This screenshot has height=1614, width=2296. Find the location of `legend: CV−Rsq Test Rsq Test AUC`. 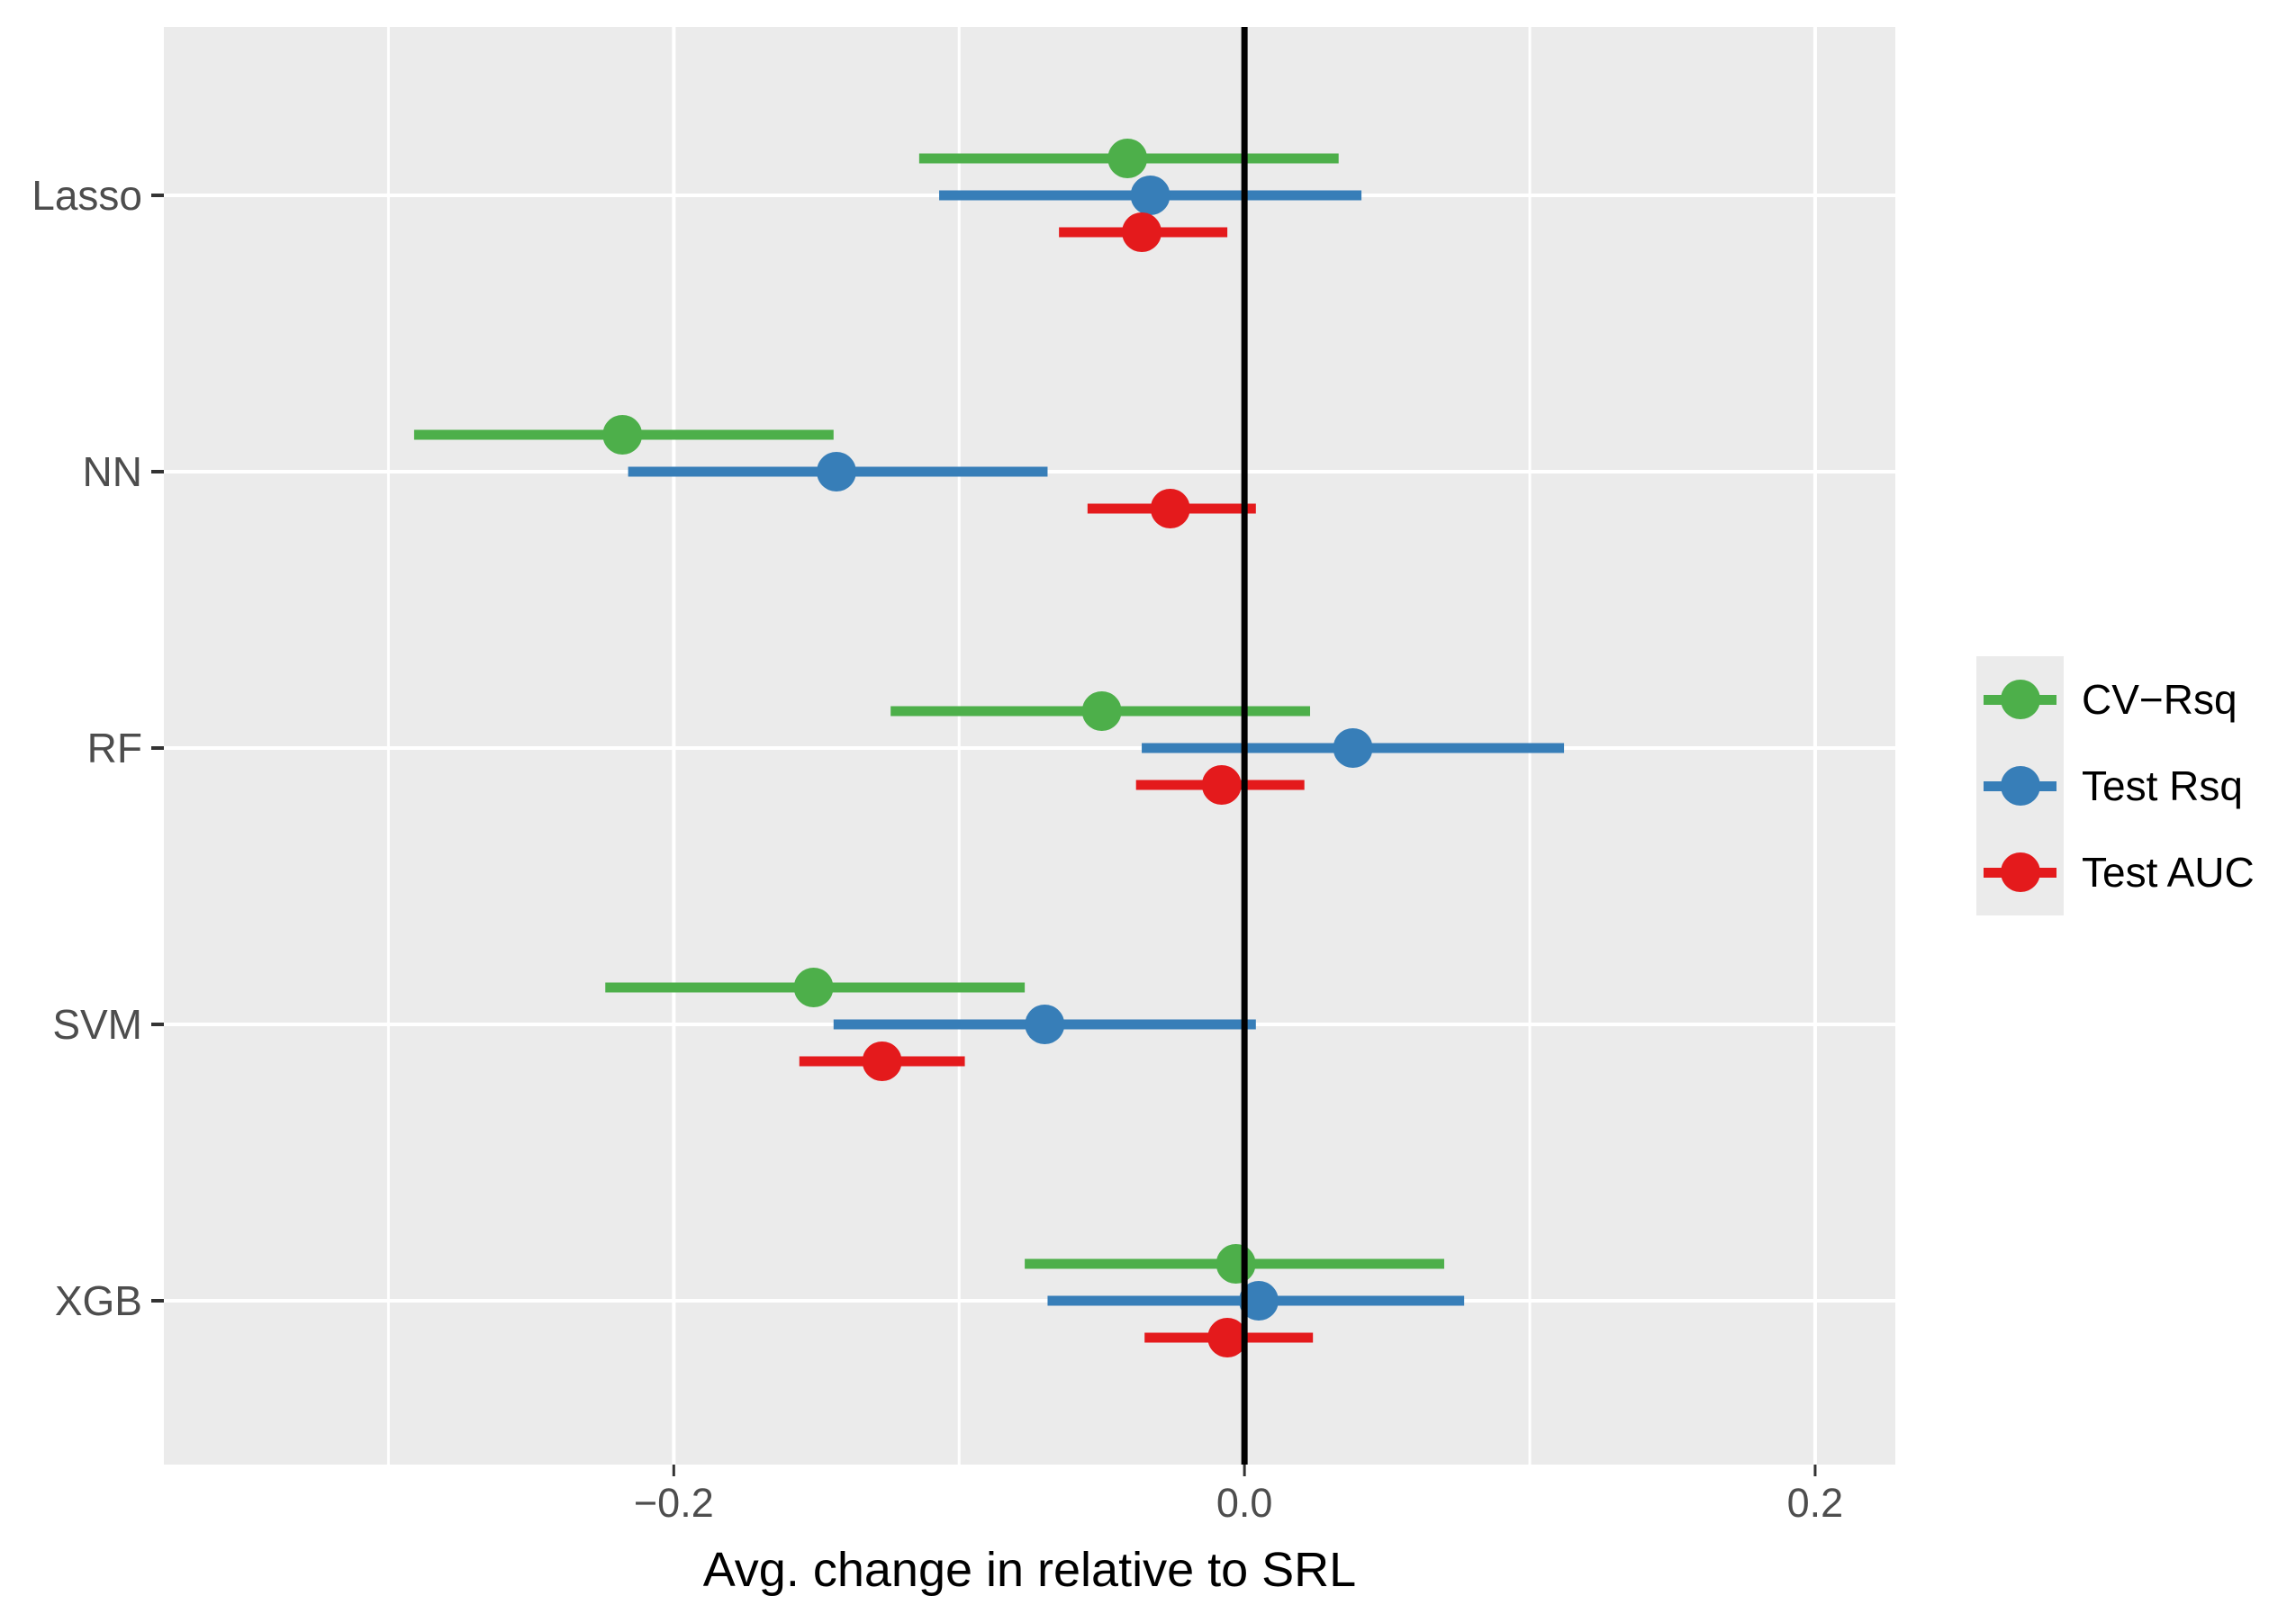

legend: CV−Rsq Test Rsq Test AUC is located at coordinates (2115, 785).